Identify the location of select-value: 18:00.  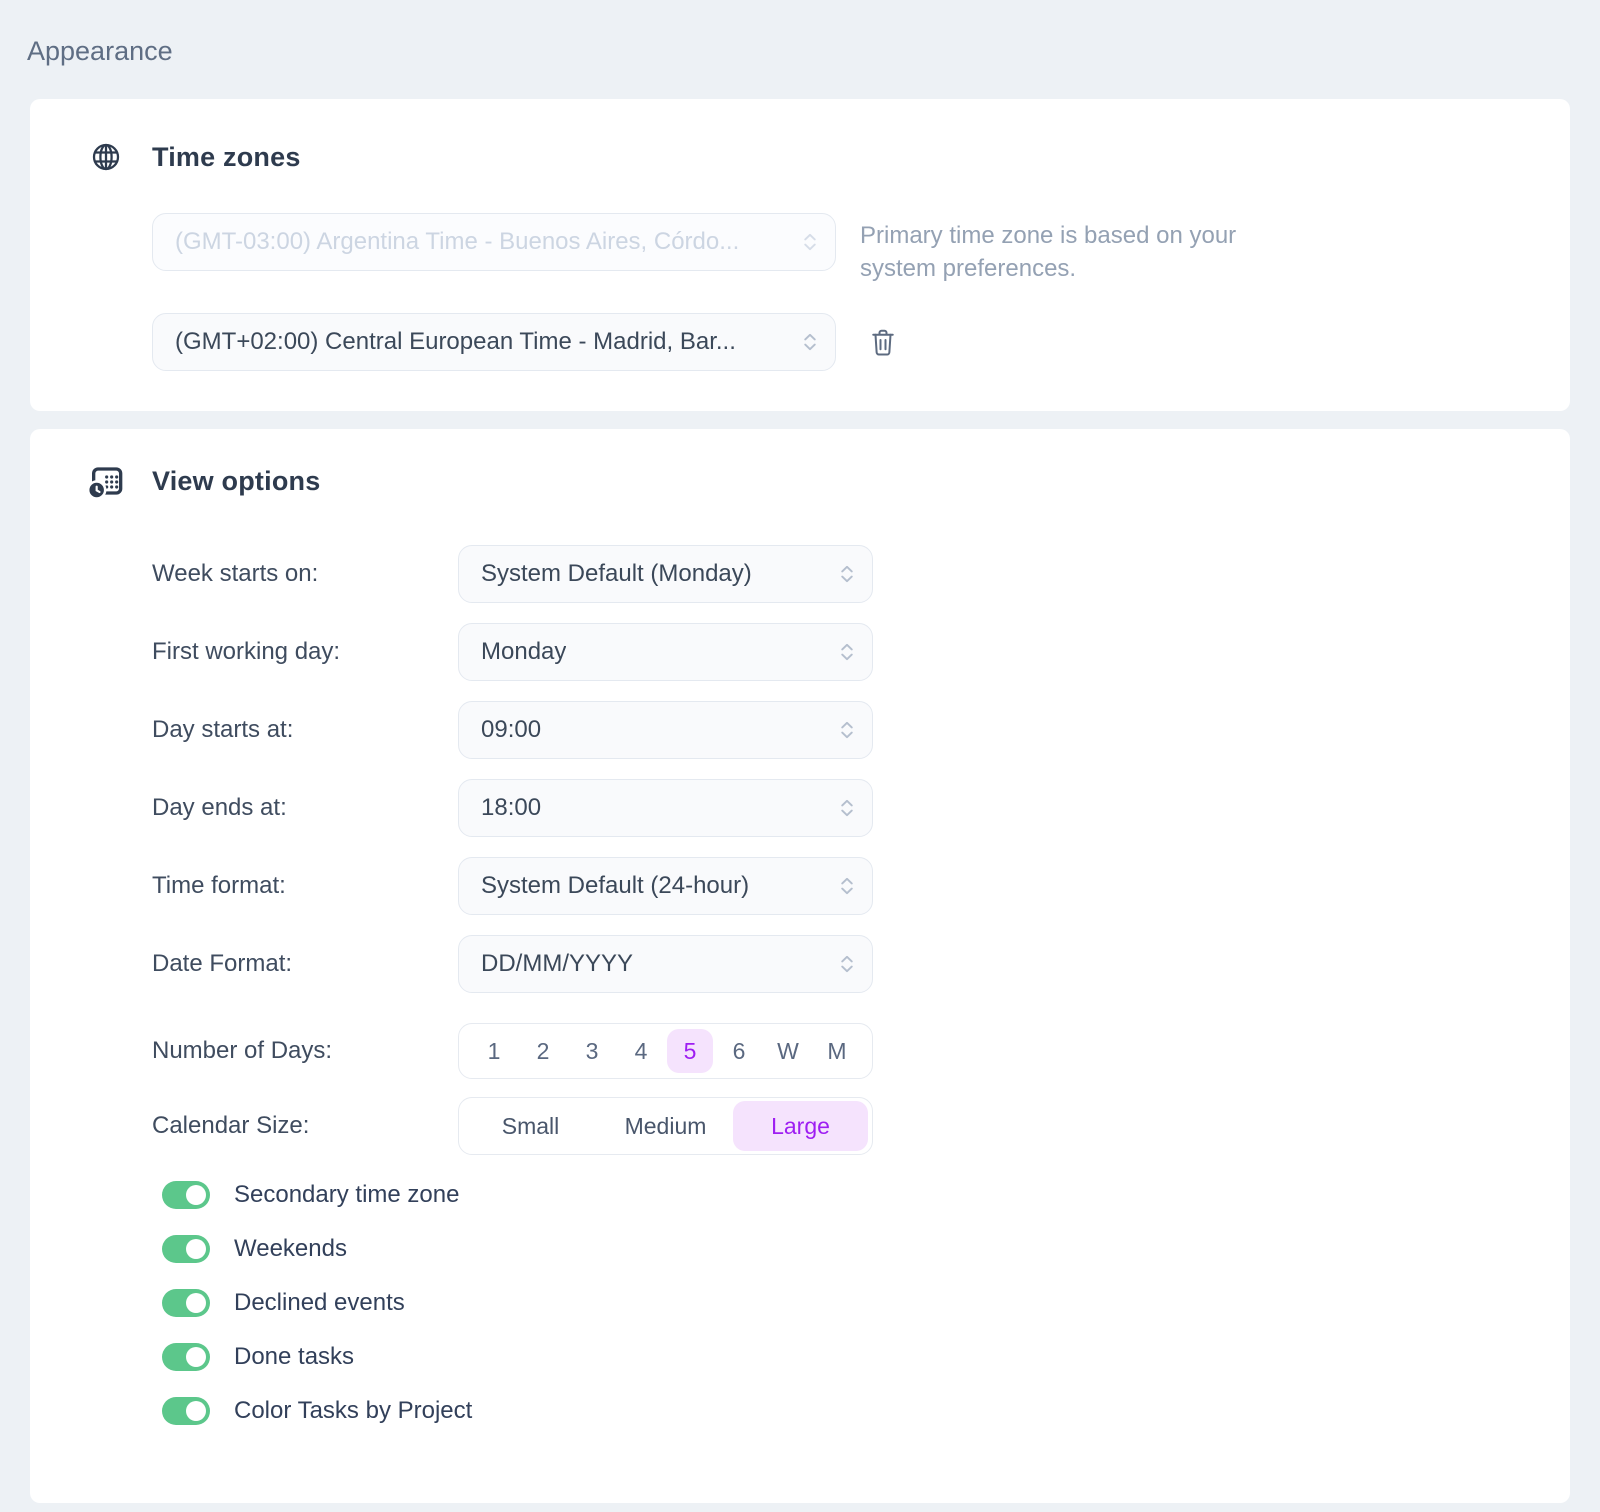
(511, 807).